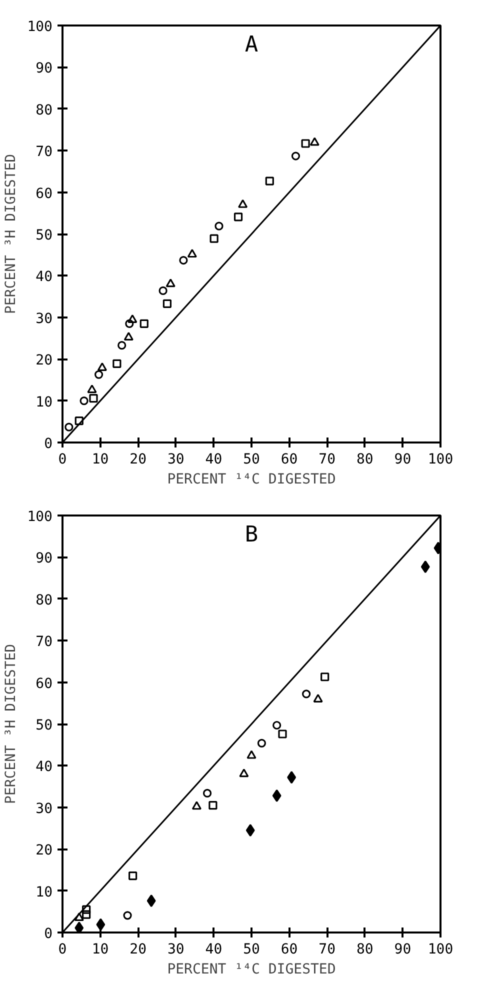  Describe the element at coordinates (251, 535) in the screenshot. I see `chart-title: B` at that location.